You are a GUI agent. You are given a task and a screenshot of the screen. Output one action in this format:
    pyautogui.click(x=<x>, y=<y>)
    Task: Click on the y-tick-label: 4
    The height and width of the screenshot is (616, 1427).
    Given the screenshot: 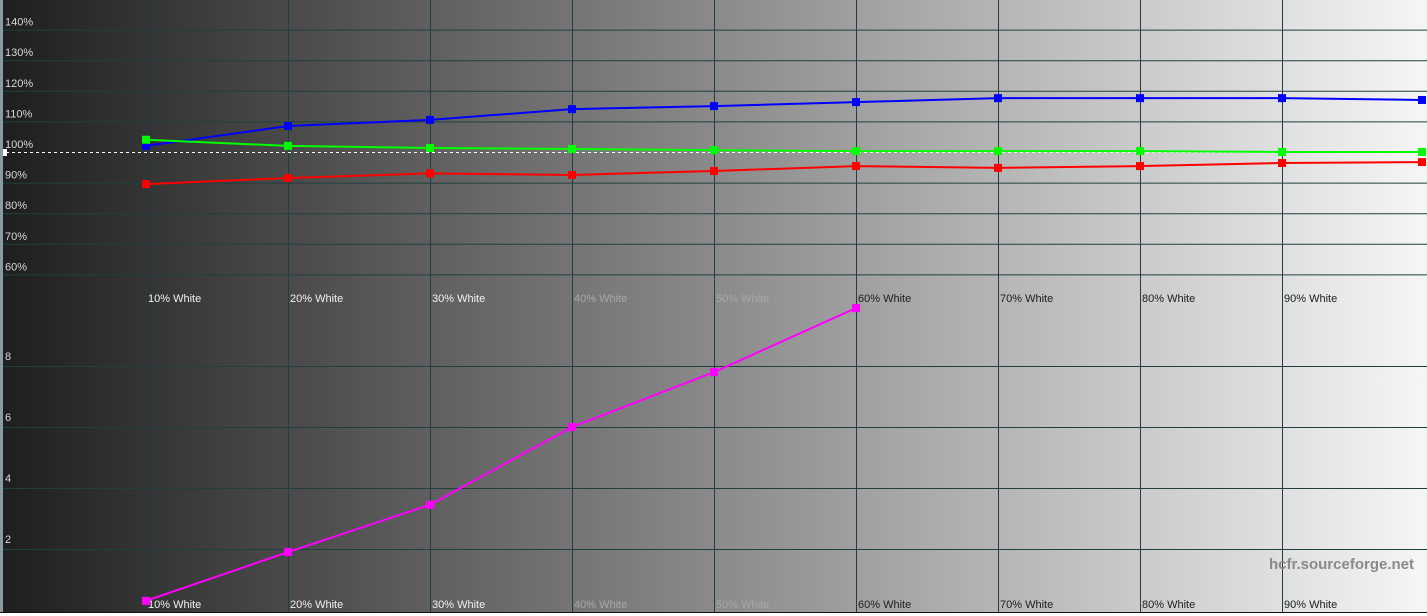 What is the action you would take?
    pyautogui.click(x=8, y=479)
    